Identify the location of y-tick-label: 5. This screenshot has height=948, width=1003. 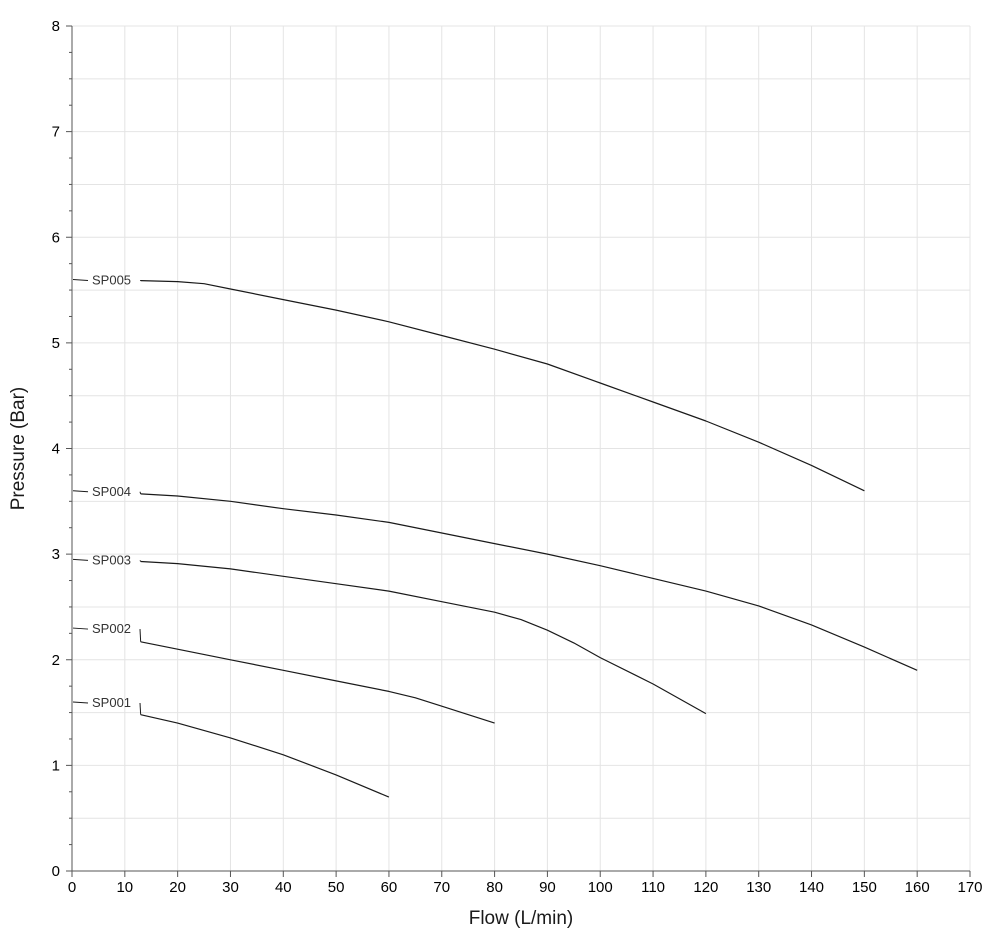
(56, 343).